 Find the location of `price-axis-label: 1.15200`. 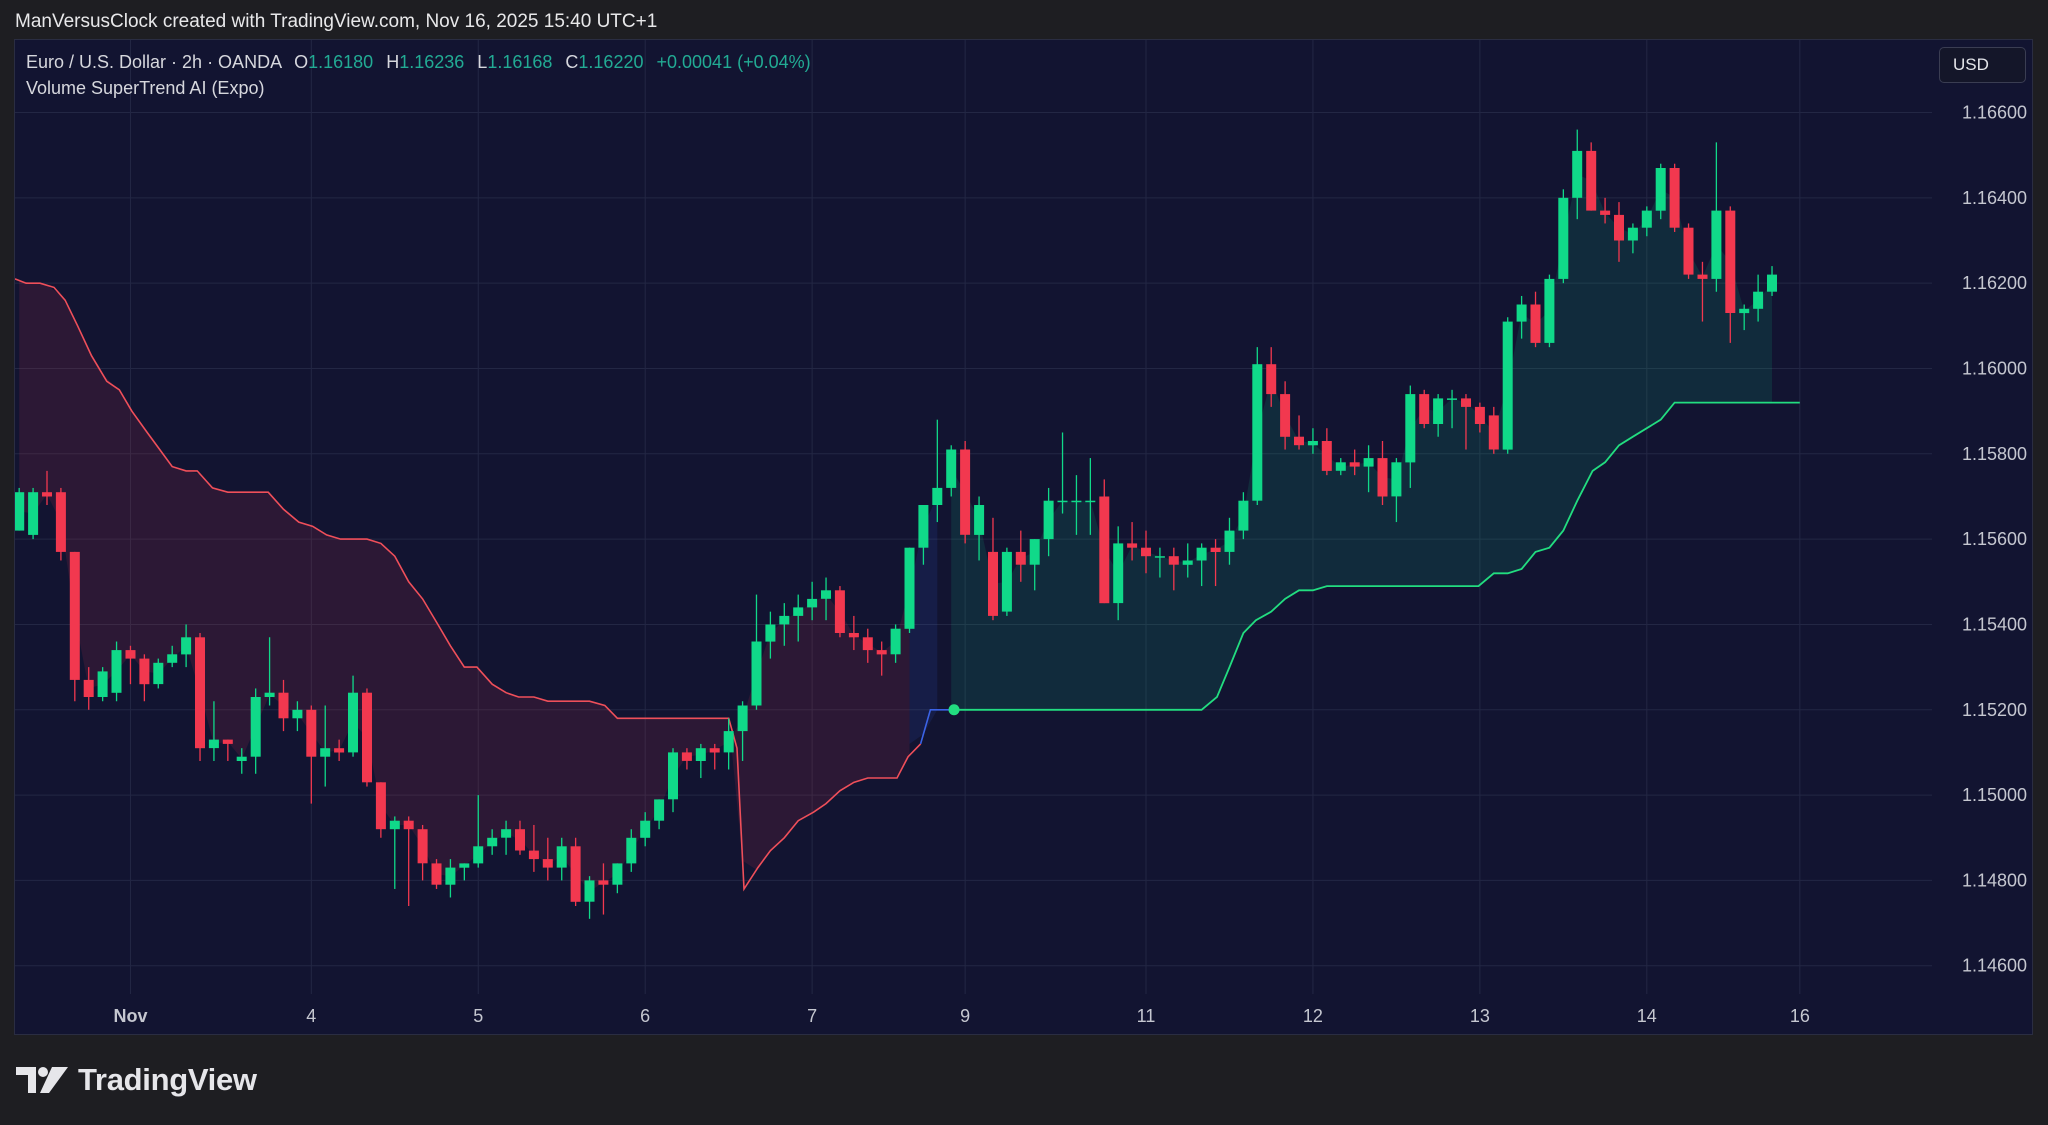

price-axis-label: 1.15200 is located at coordinates (1994, 710).